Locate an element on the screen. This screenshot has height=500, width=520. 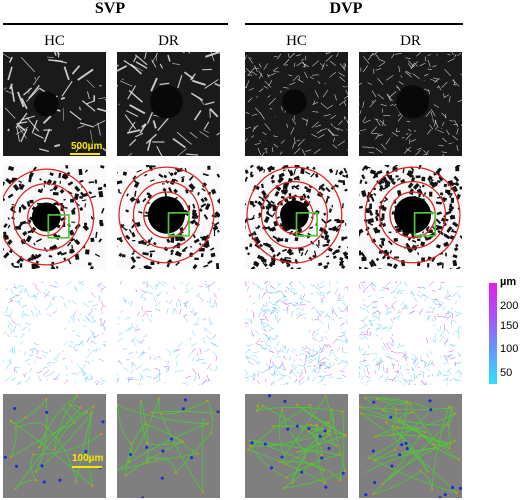
scalebar-top is located at coordinates (85, 154).